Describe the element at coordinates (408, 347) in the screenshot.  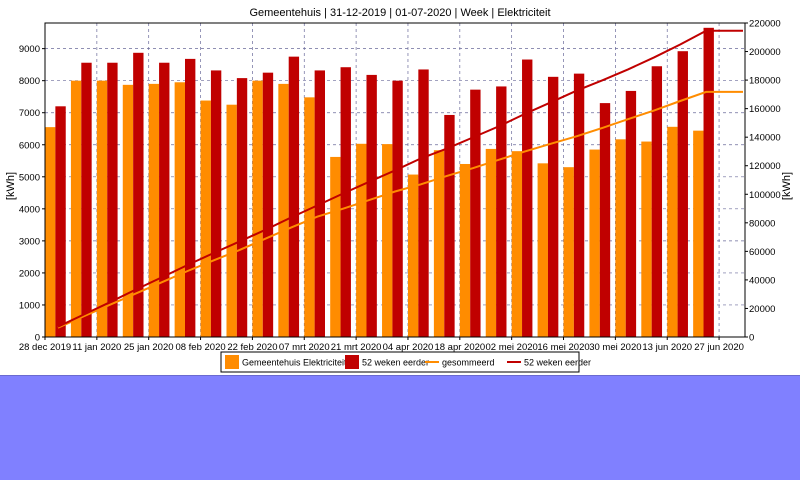
I see `x-tick-label: 04 apr 2020` at that location.